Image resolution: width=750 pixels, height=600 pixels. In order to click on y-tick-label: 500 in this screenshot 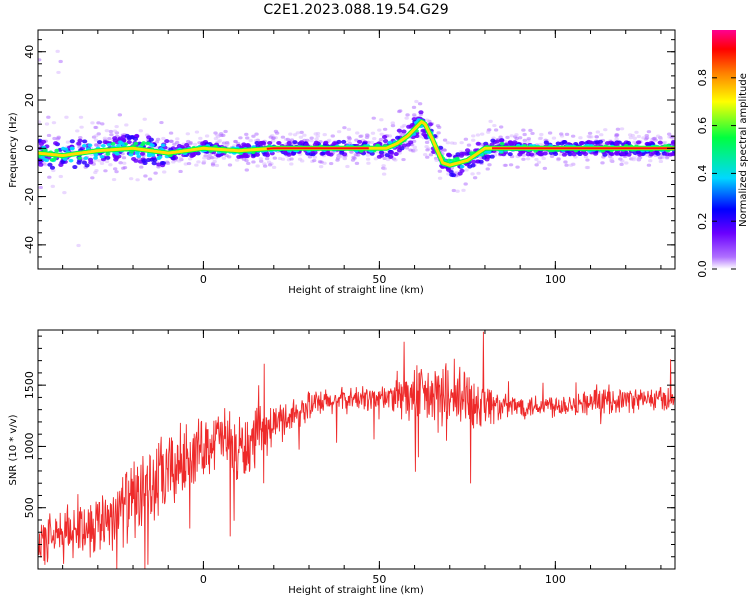, I will do `click(29, 507)`.